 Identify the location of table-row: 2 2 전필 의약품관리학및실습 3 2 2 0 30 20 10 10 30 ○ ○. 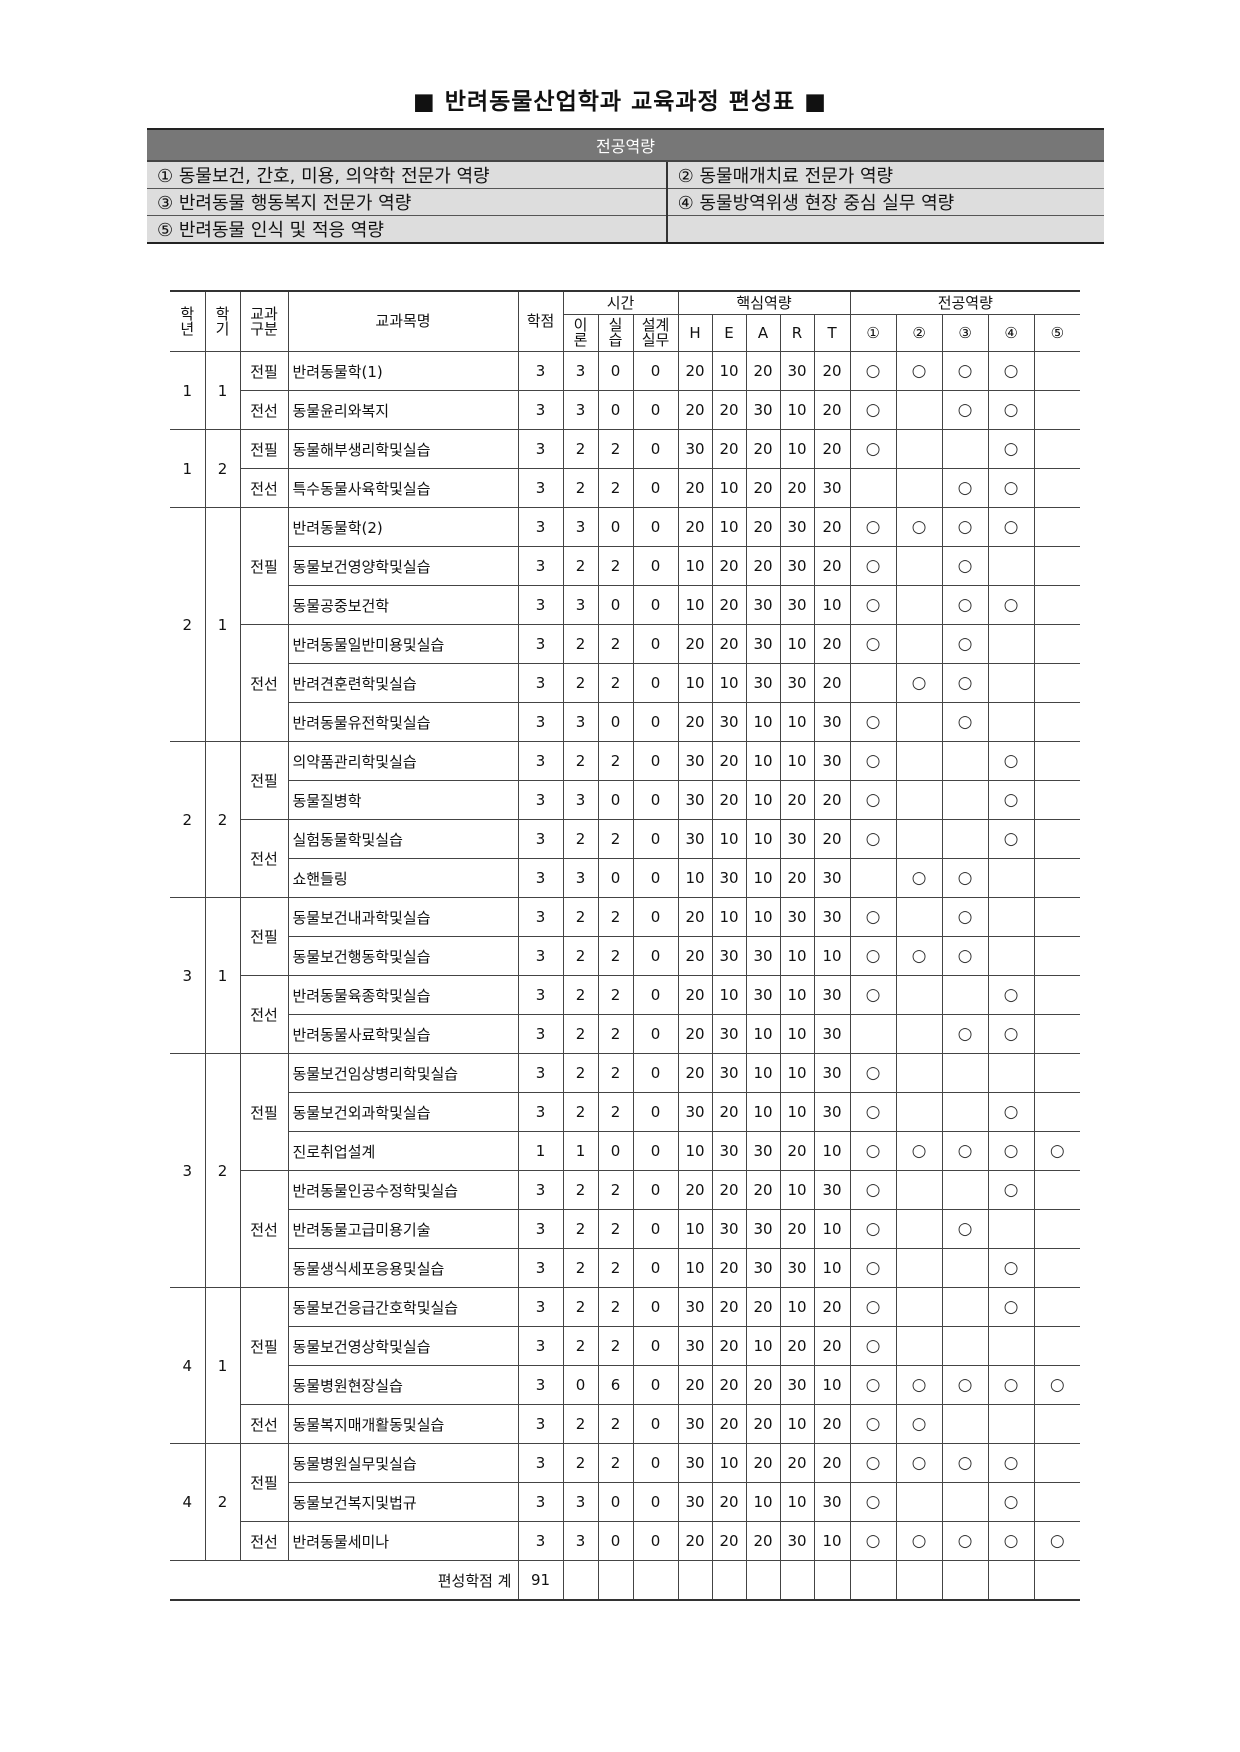
(625, 819).